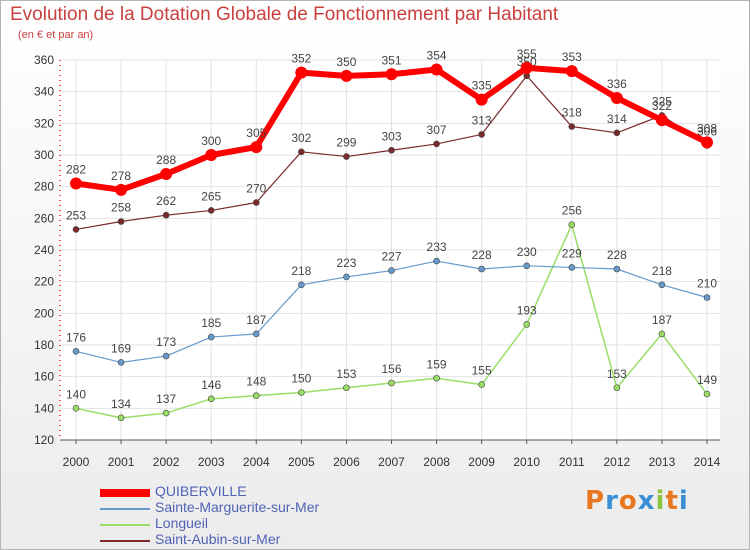  Describe the element at coordinates (256, 462) in the screenshot. I see `x-tick-label: 2004` at that location.